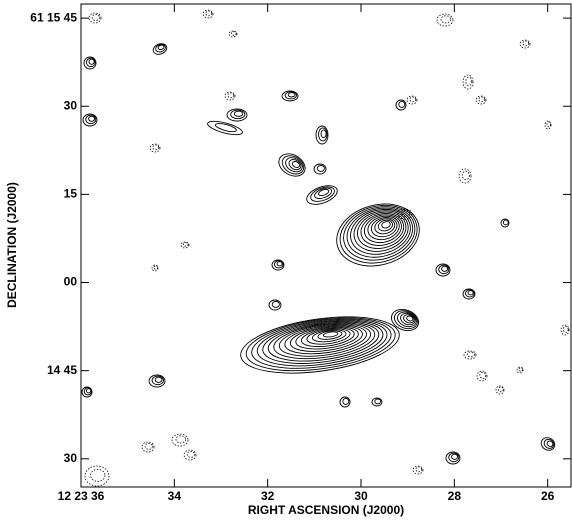 The width and height of the screenshot is (572, 523). Describe the element at coordinates (175, 496) in the screenshot. I see `x-tick-label: 34` at that location.